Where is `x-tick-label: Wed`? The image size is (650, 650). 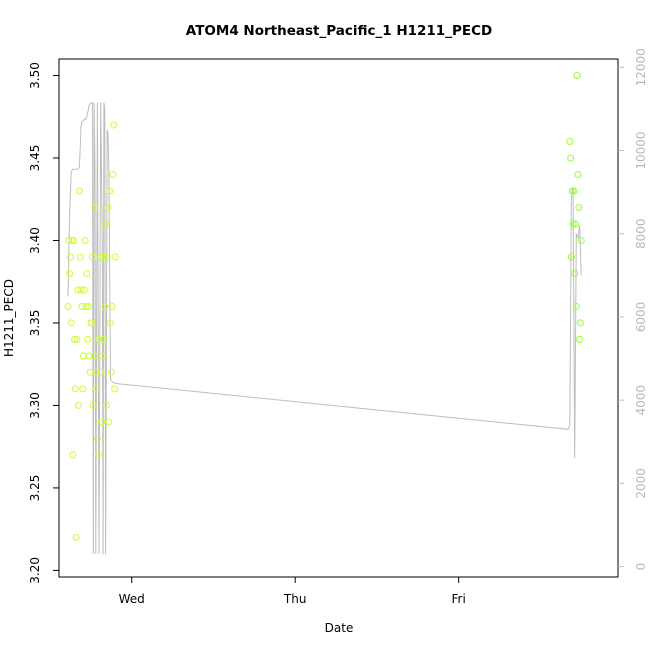 x-tick-label: Wed is located at coordinates (132, 599).